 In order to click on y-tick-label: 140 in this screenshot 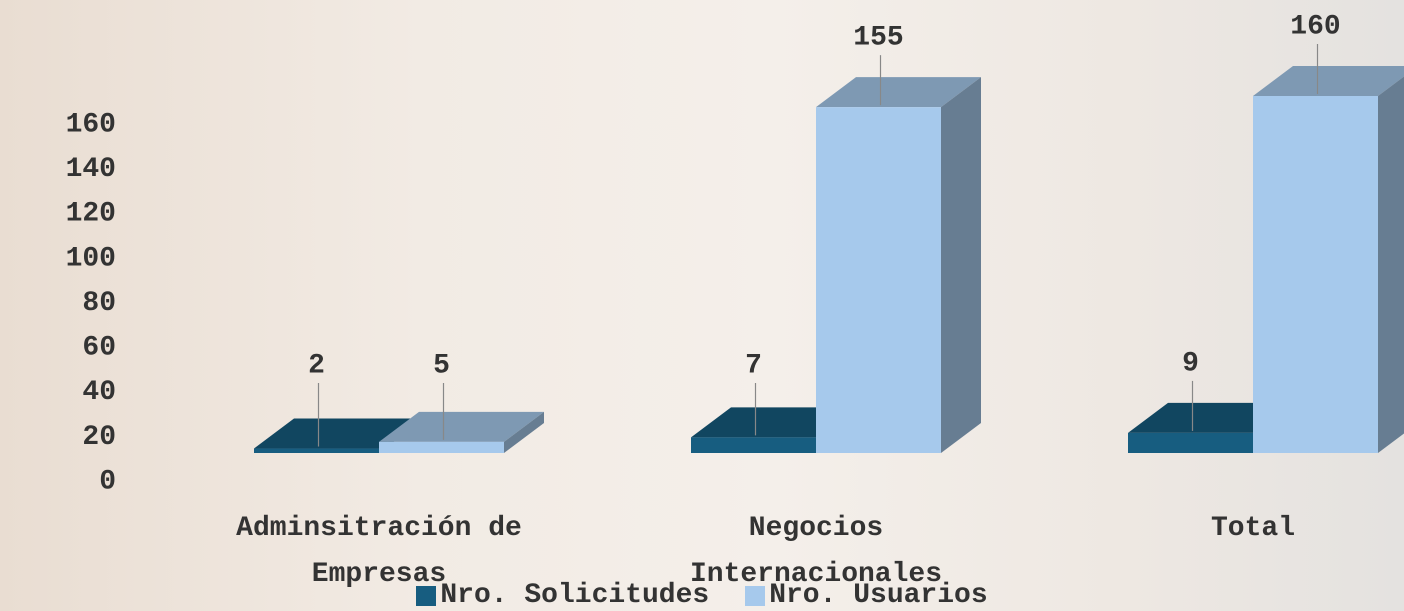, I will do `click(91, 169)`.